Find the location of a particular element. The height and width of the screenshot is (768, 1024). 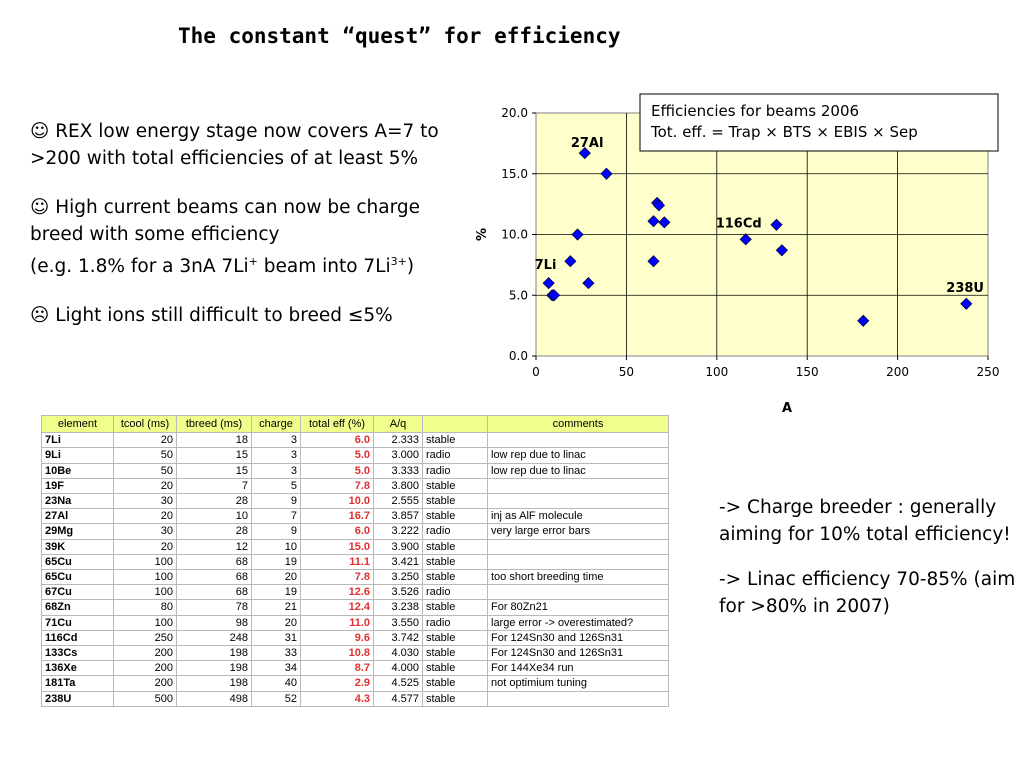

point-annotation: 116Cd is located at coordinates (739, 223).